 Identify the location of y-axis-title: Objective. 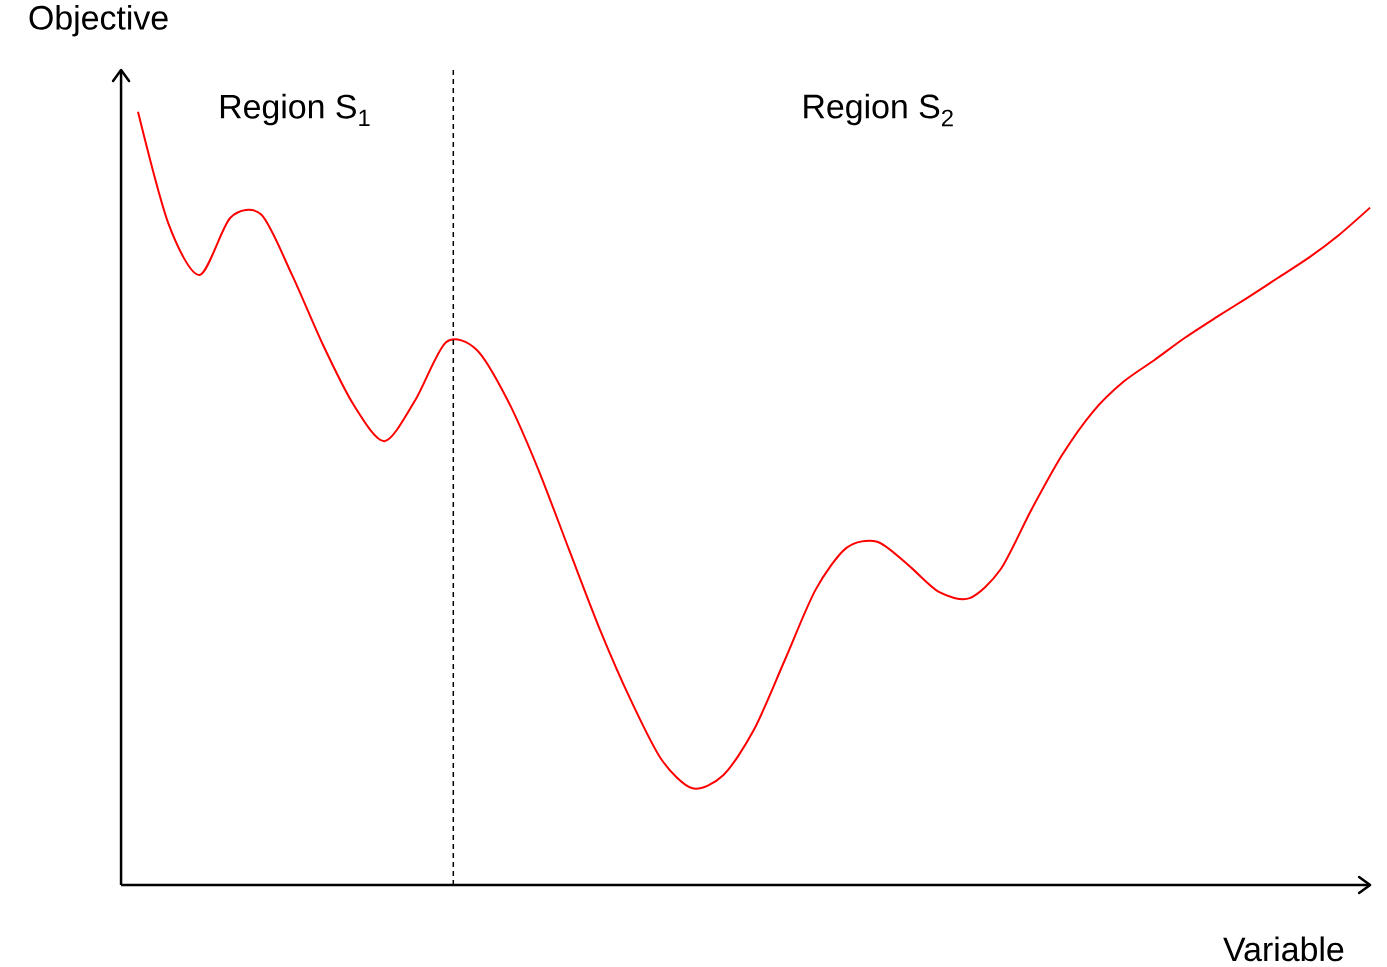
(98, 20).